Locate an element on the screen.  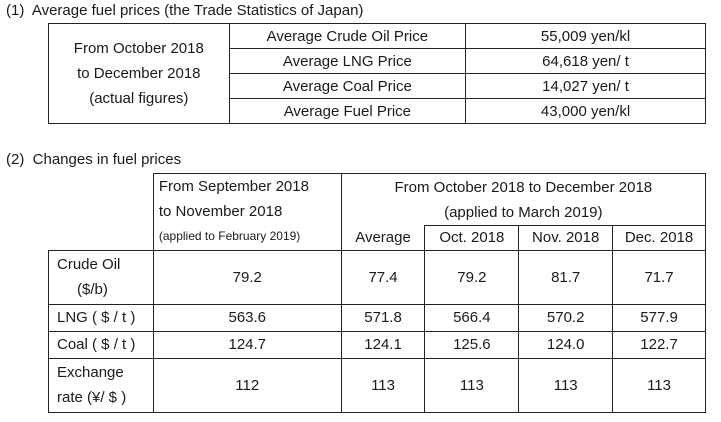
curr-period-line1: From October 2018 to December 2018 is located at coordinates (523, 187).